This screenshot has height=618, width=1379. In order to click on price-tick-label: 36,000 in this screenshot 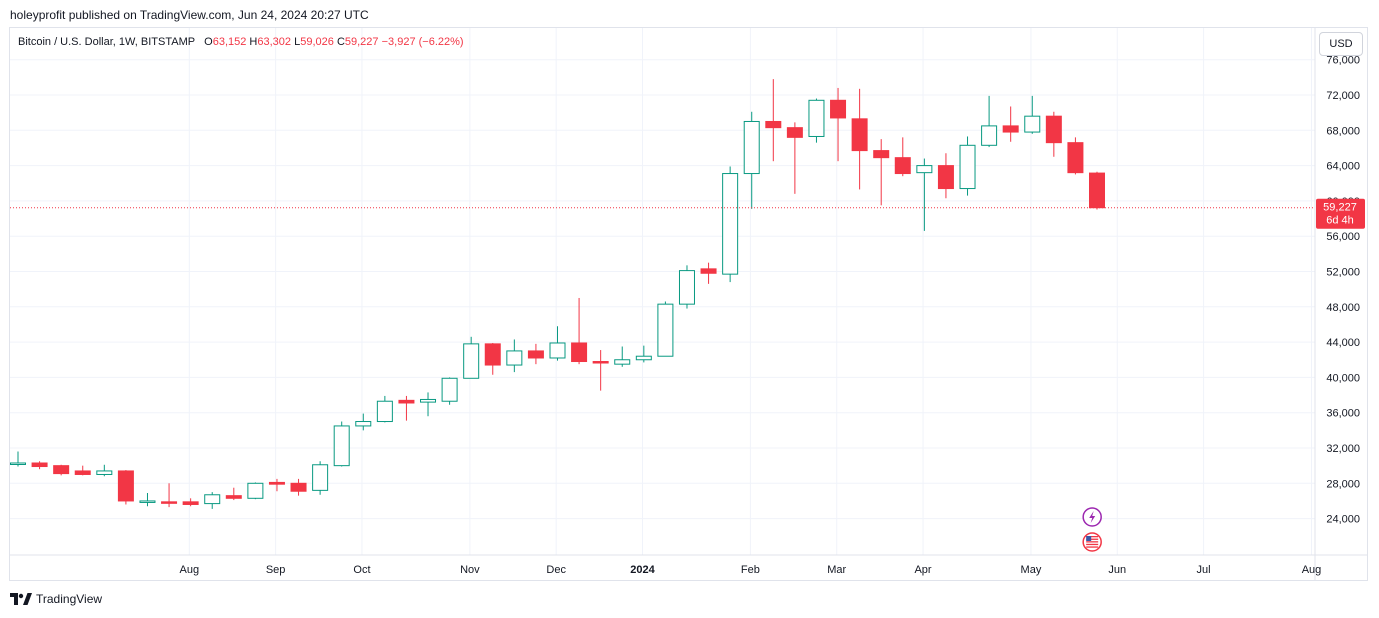, I will do `click(1343, 414)`.